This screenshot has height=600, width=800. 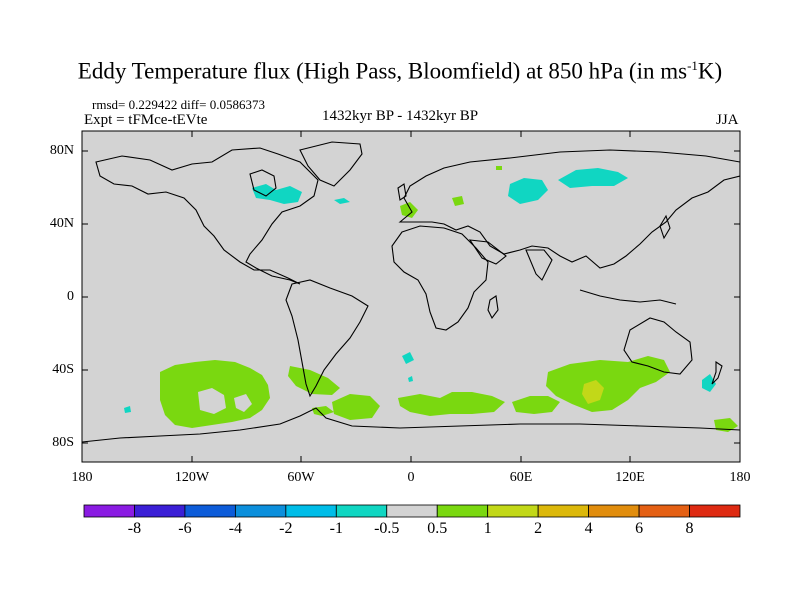 What do you see at coordinates (593, 392) in the screenshot?
I see `anomaly-region-yellow-core` at bounding box center [593, 392].